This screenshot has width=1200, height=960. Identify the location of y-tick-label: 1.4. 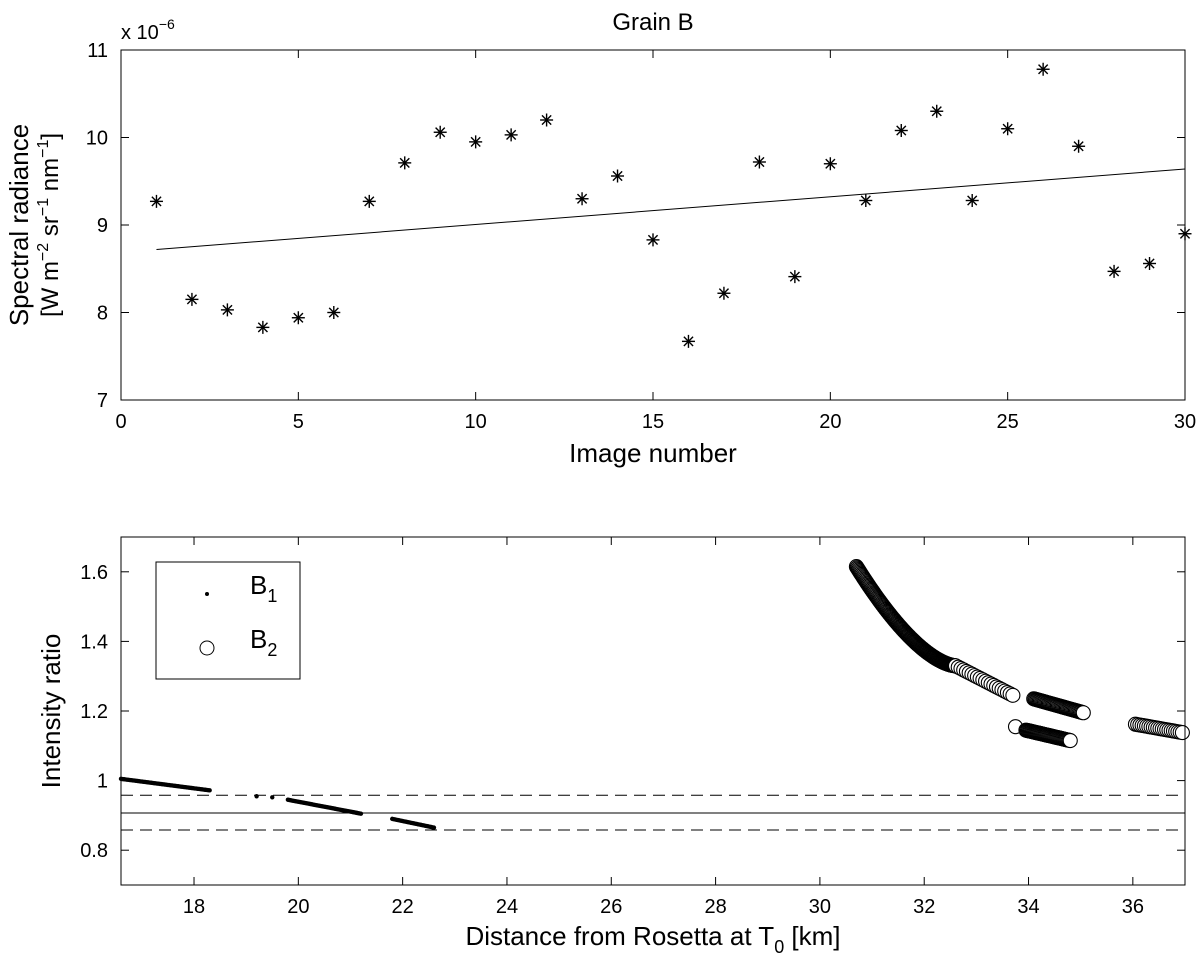
(94, 642).